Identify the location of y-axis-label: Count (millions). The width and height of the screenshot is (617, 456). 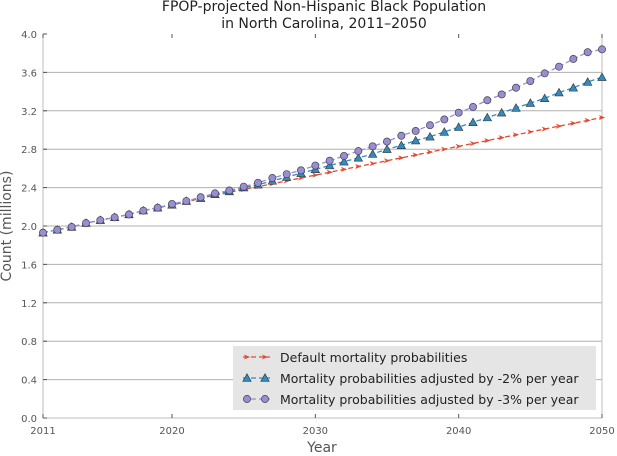
(7, 226).